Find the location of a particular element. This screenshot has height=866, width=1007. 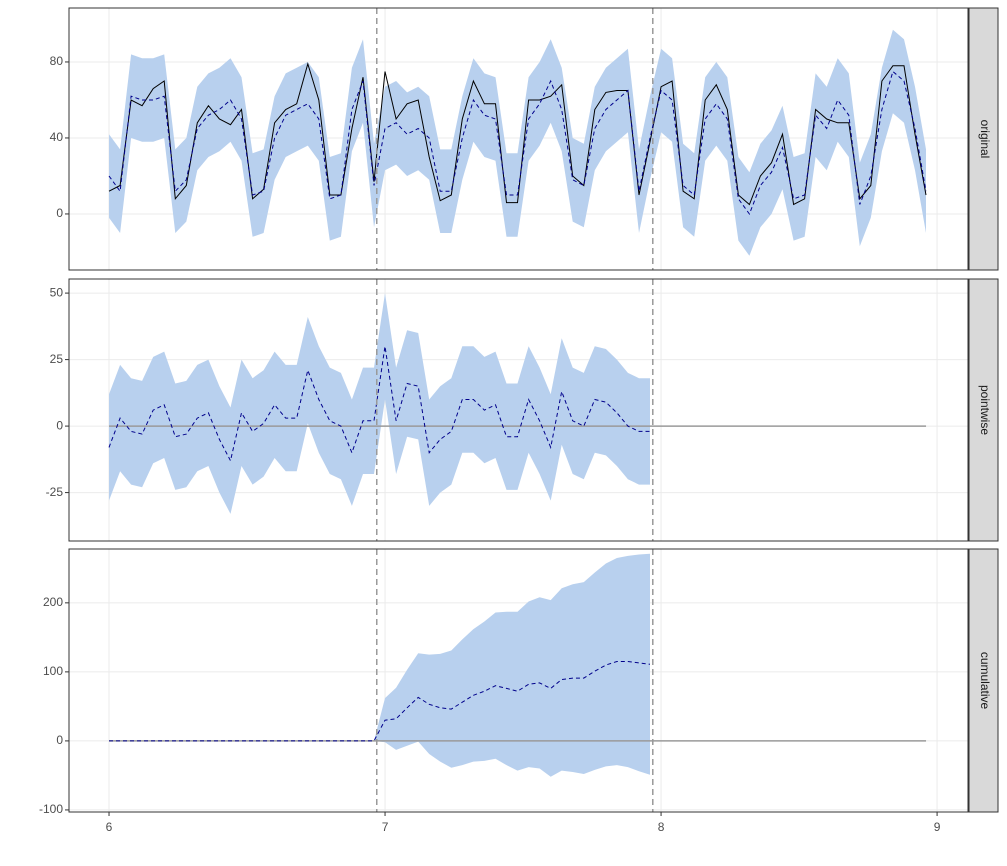

y-tick-label: -100 is located at coordinates (51, 809).